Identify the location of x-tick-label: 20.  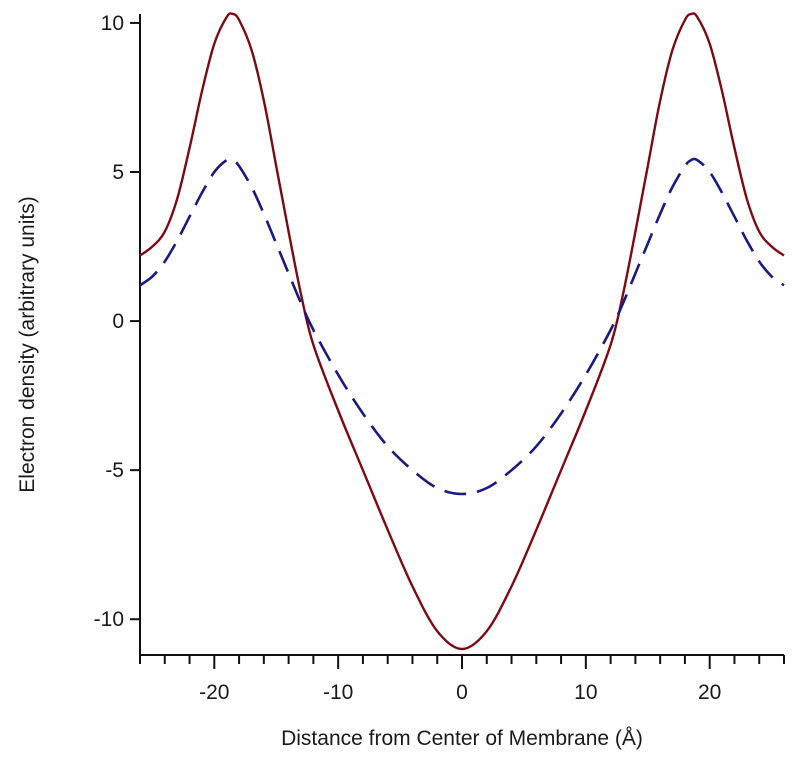
(709, 692).